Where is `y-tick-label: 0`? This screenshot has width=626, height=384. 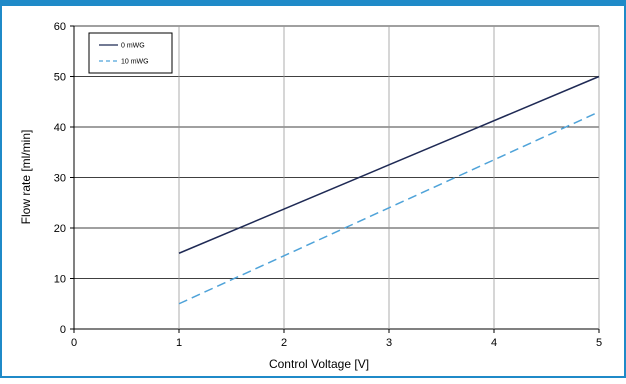 y-tick-label: 0 is located at coordinates (63, 330).